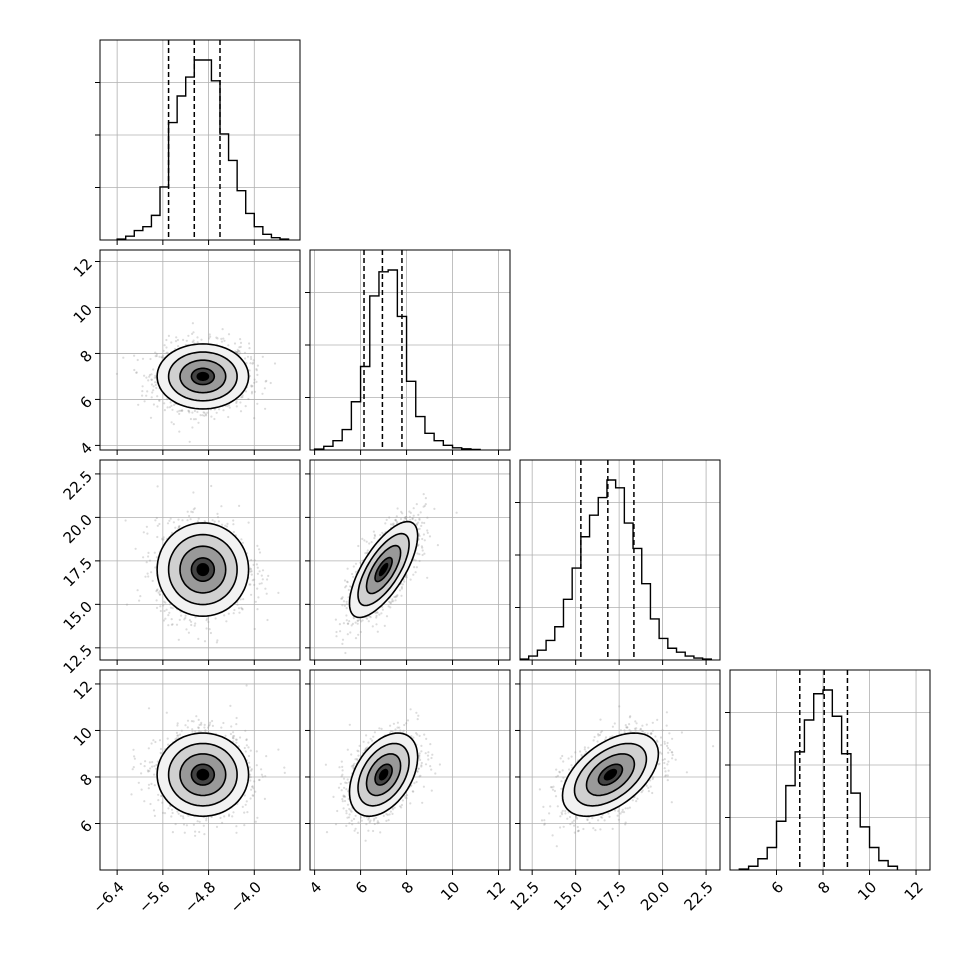 This screenshot has width=970, height=970. Describe the element at coordinates (383, 569) in the screenshot. I see `contour-line` at that location.